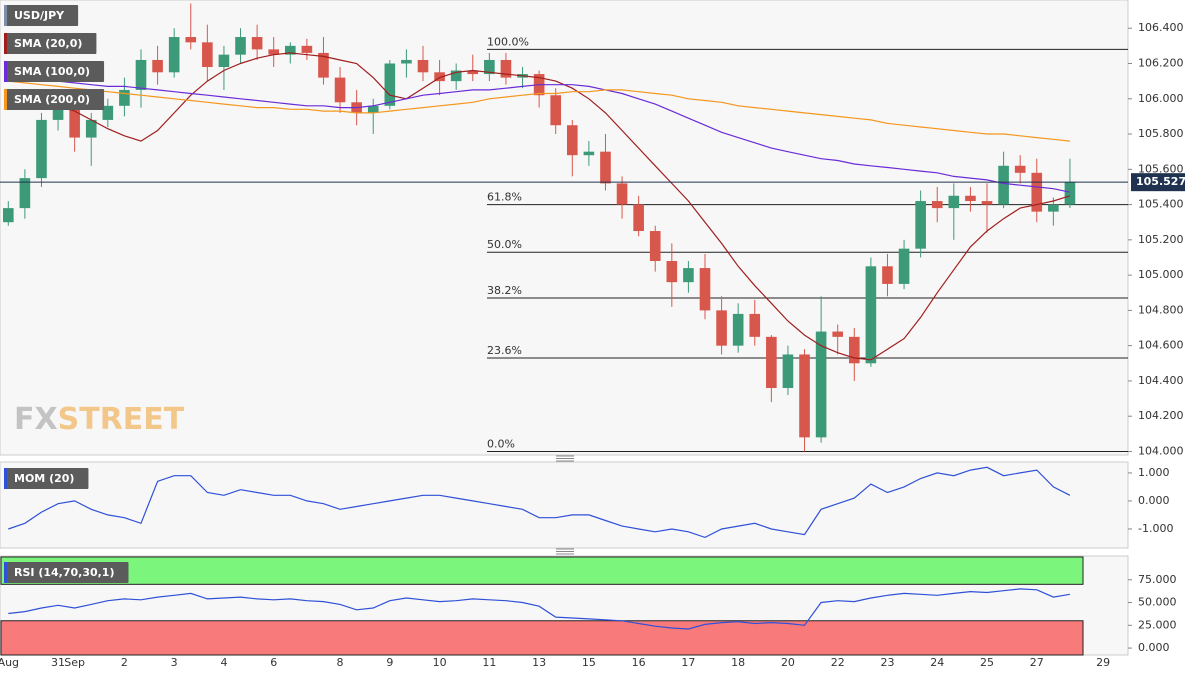 The image size is (1202, 675). I want to click on x-tick-label: 13, so click(539, 662).